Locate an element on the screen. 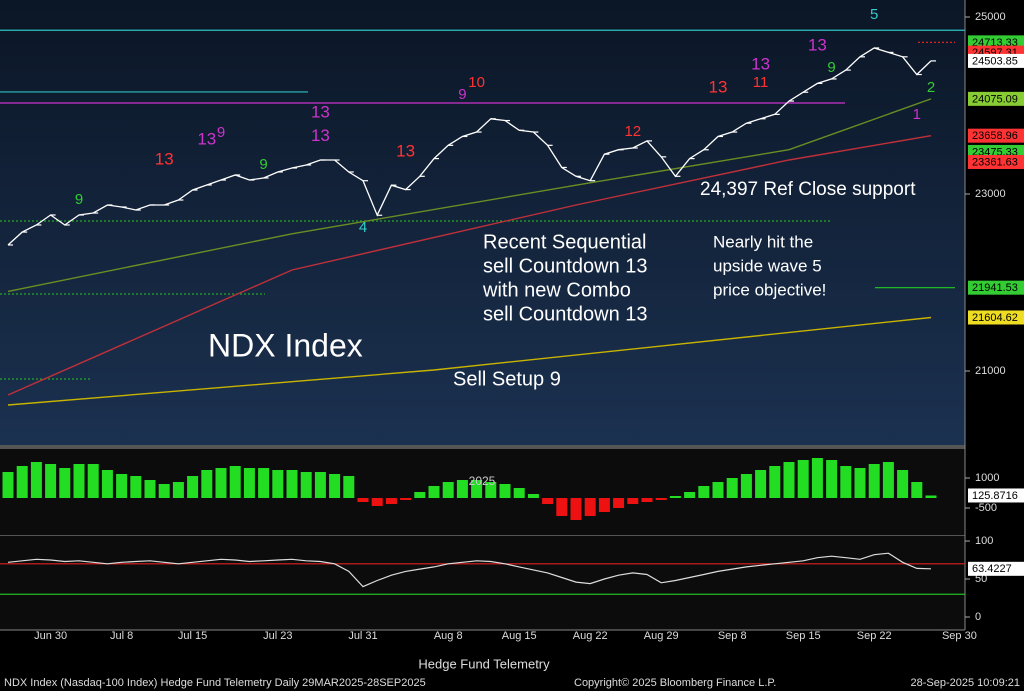 This screenshot has height=691, width=1024. oscillator-line is located at coordinates (469, 570).